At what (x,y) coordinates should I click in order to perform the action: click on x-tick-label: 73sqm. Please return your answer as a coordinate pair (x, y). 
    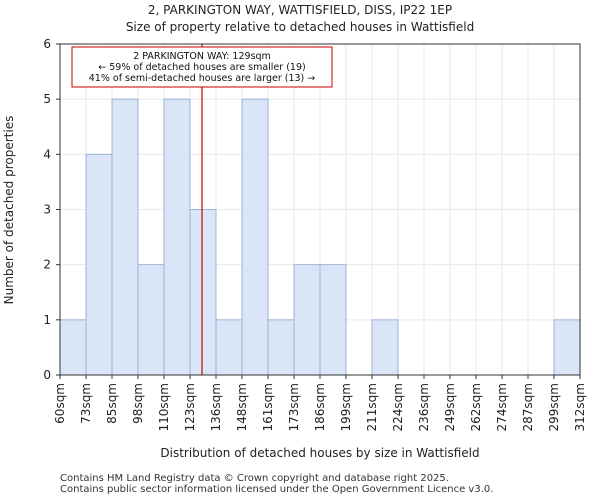
    Looking at the image, I should click on (86, 403).